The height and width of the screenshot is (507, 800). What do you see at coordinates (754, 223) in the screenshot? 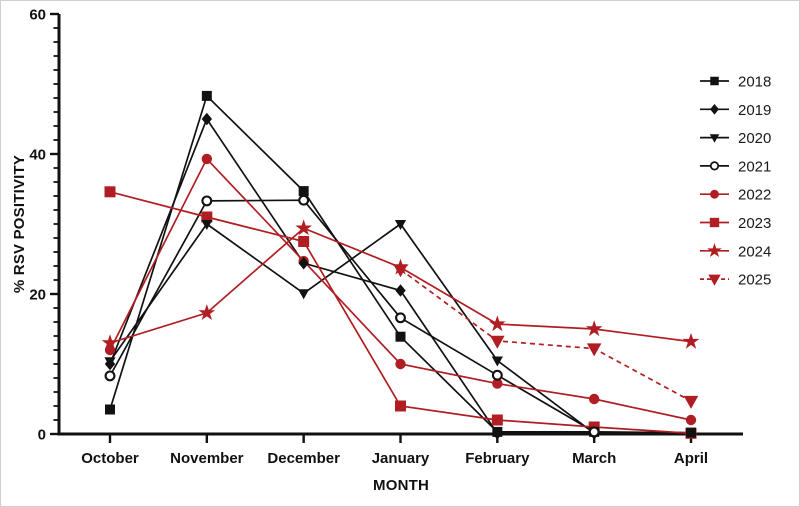
I see `legend-year-label: 2023` at bounding box center [754, 223].